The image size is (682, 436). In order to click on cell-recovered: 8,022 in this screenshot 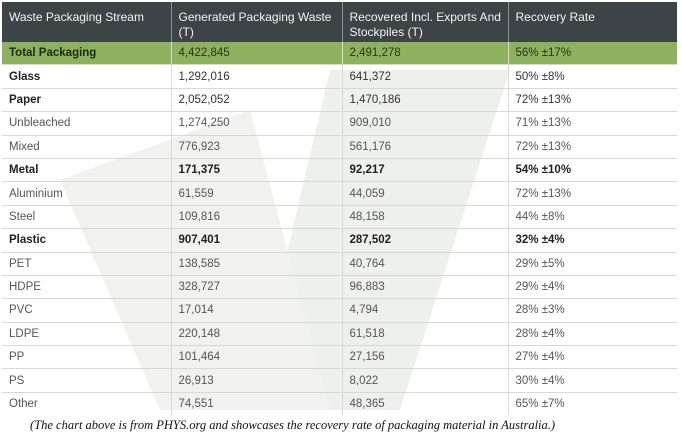, I will do `click(425, 380)`.